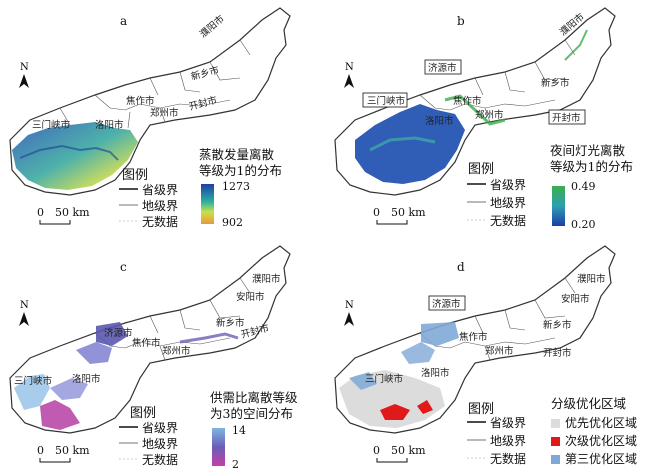  What do you see at coordinates (124, 21) in the screenshot?
I see `panel-letter: a` at bounding box center [124, 21].